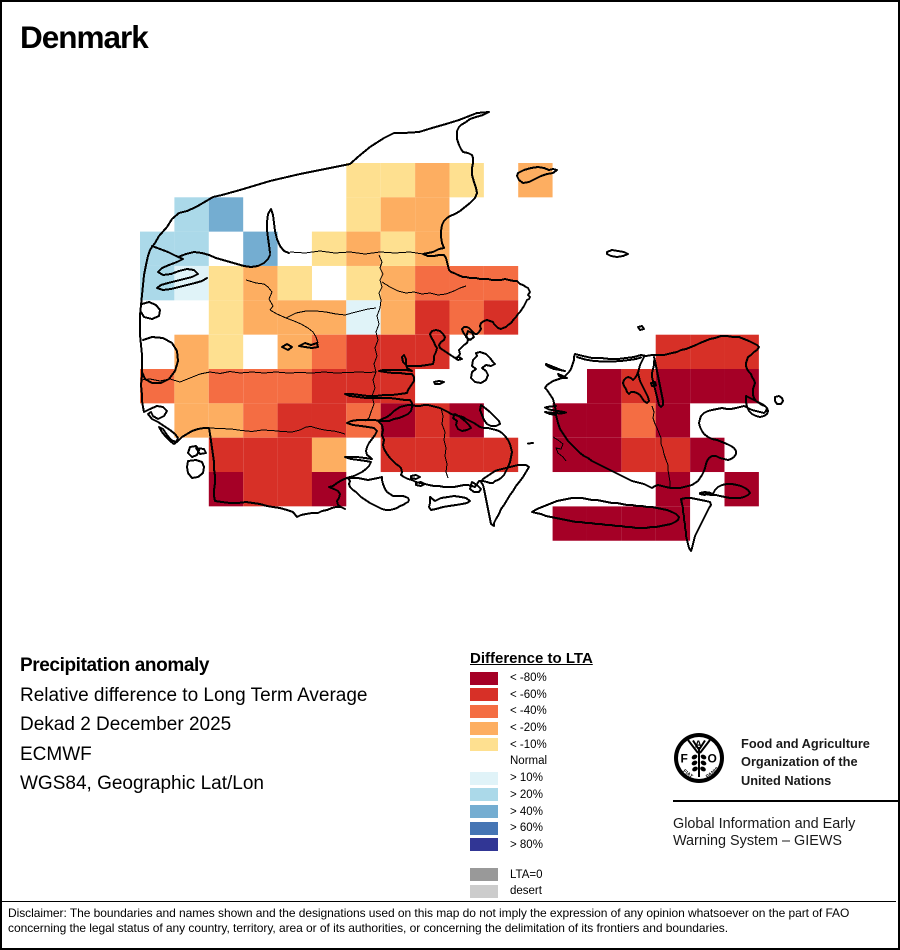 The image size is (900, 950). What do you see at coordinates (712, 759) in the screenshot?
I see `svg-text: O` at bounding box center [712, 759].